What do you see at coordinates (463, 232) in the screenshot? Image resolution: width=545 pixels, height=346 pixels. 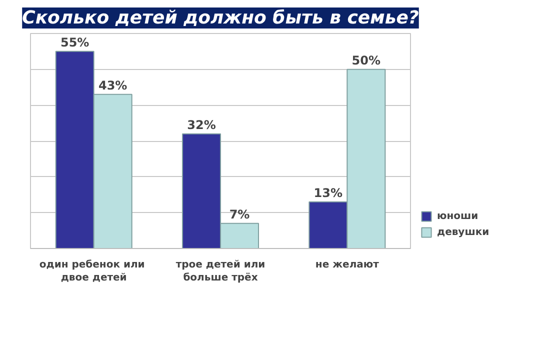 I see `legend-label: девушки` at bounding box center [463, 232].